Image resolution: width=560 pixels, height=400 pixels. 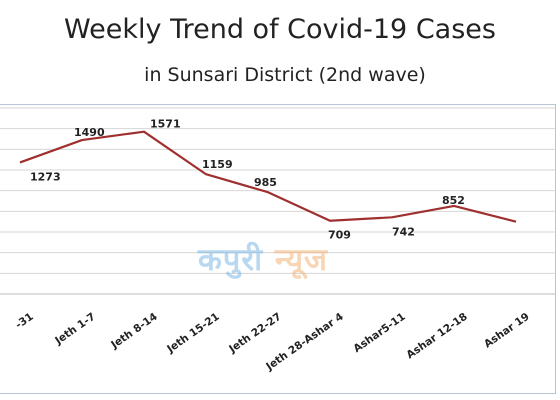 What do you see at coordinates (254, 333) in the screenshot?
I see `x-tick-label: Jeth 22-27` at bounding box center [254, 333].